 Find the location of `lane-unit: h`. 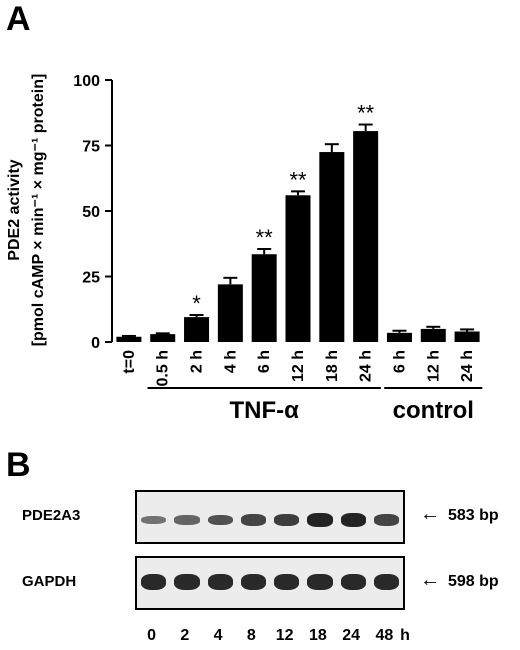

lane-unit: h is located at coordinates (405, 635).